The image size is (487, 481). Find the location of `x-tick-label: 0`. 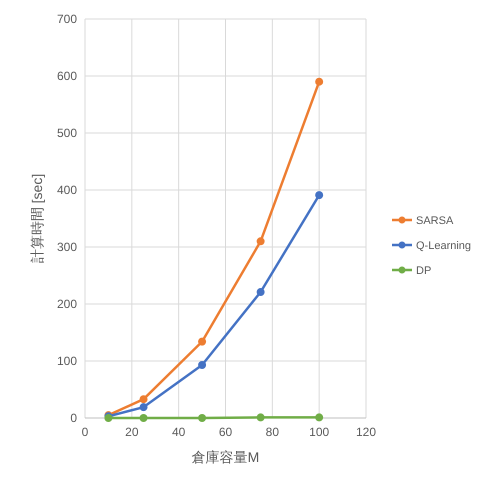

x-tick-label: 0 is located at coordinates (85, 432).